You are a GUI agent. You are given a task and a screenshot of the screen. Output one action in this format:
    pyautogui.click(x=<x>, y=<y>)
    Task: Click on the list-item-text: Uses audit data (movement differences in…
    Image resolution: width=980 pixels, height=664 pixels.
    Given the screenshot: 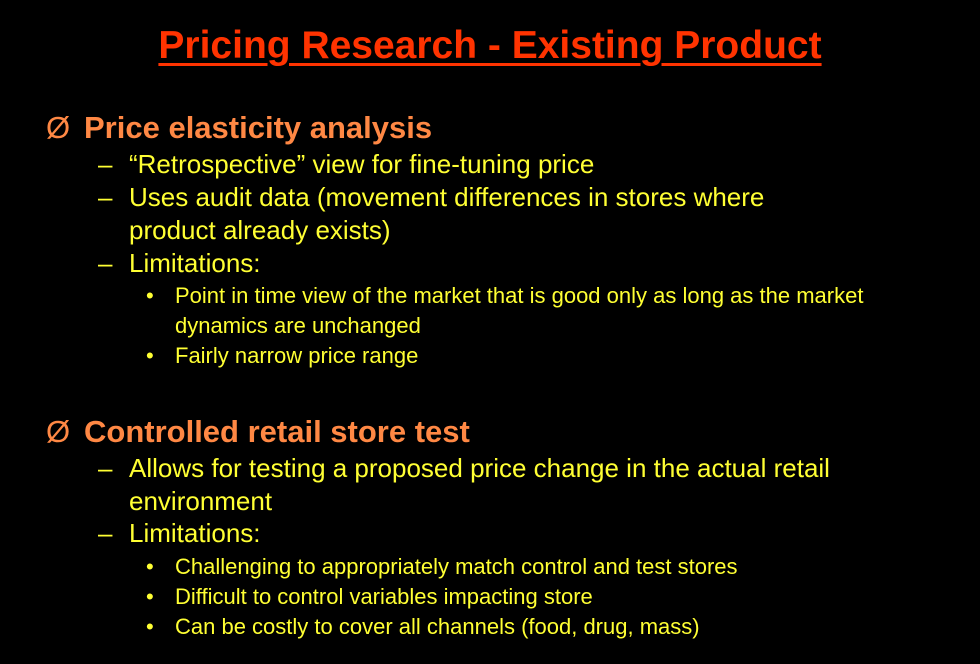 What is the action you would take?
    pyautogui.click(x=447, y=213)
    